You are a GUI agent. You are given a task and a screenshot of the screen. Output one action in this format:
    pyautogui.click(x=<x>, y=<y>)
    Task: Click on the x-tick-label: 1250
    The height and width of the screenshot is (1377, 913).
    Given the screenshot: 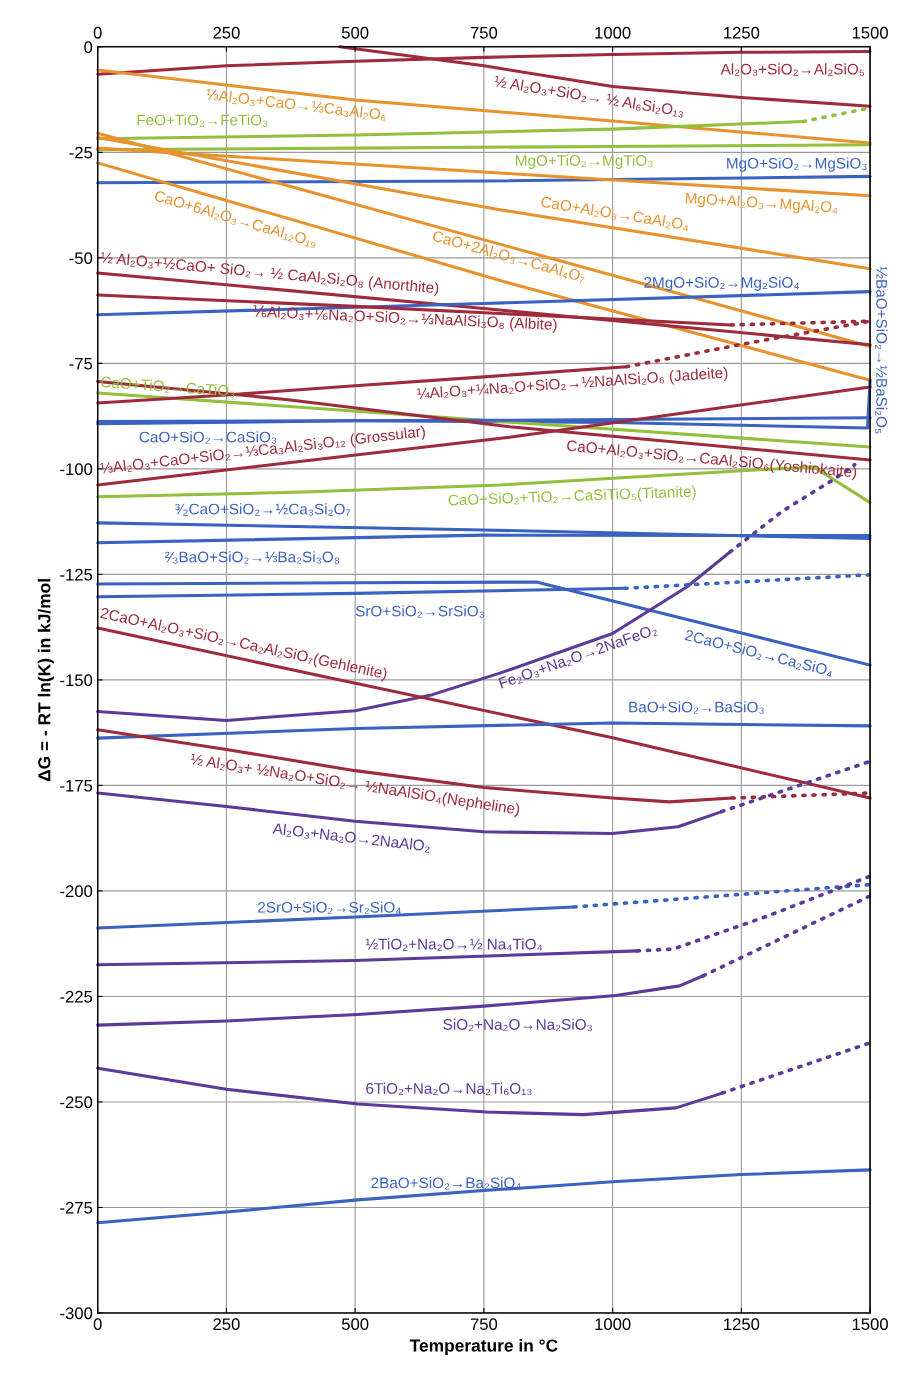 What is the action you would take?
    pyautogui.click(x=742, y=1324)
    